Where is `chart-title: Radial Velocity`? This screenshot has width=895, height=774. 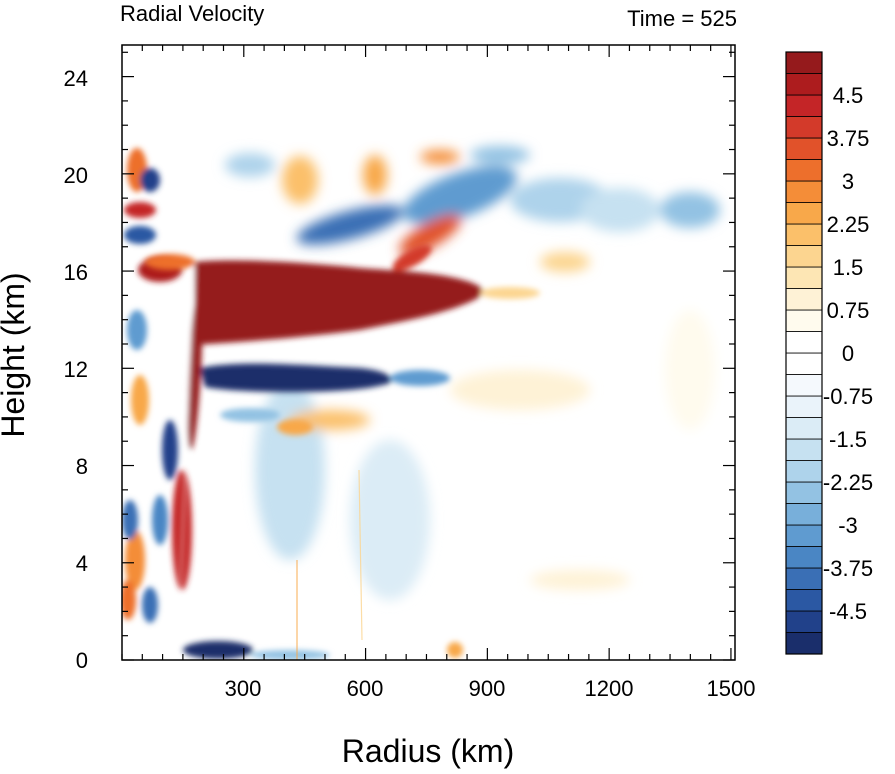 chart-title: Radial Velocity is located at coordinates (192, 13).